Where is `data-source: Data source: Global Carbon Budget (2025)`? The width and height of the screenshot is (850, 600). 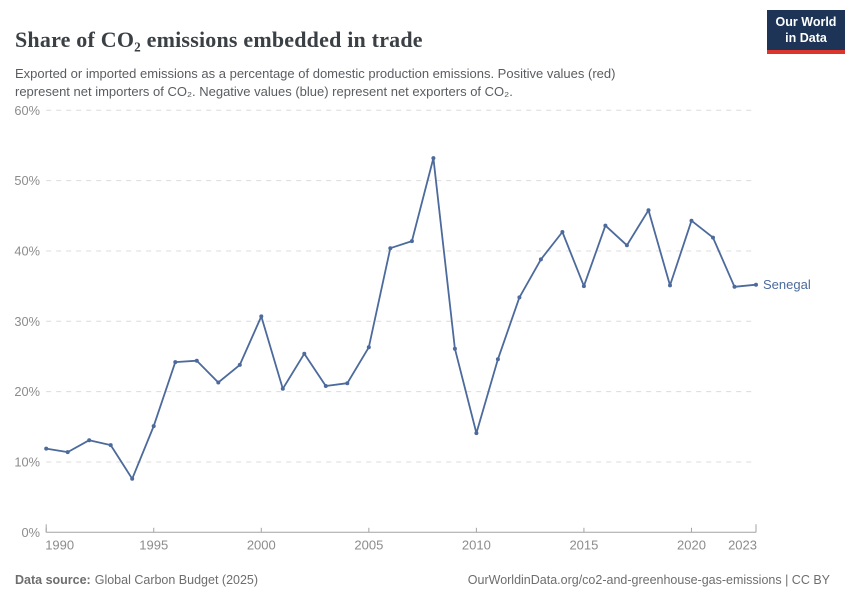
data-source: Data source: Global Carbon Budget (2025) is located at coordinates (136, 580).